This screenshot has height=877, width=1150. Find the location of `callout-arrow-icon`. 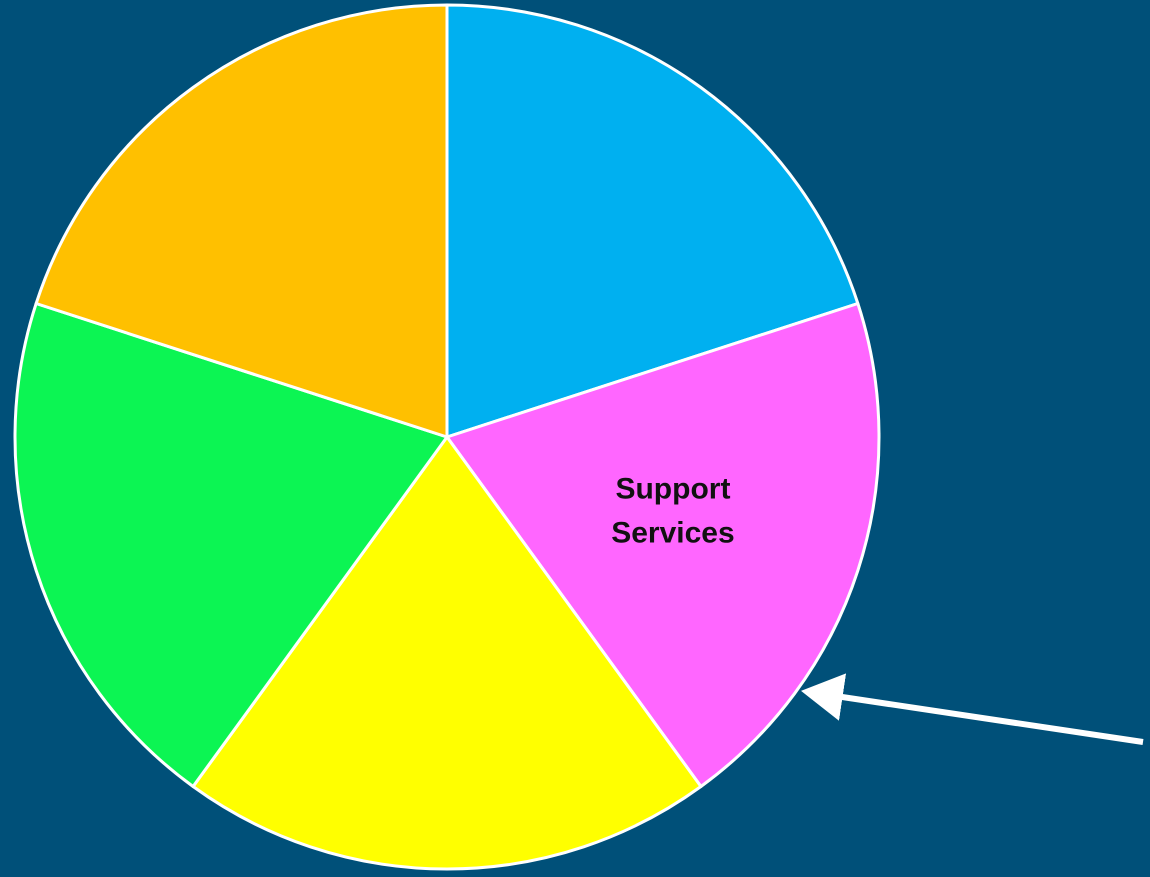

callout-arrow-icon is located at coordinates (972, 709).